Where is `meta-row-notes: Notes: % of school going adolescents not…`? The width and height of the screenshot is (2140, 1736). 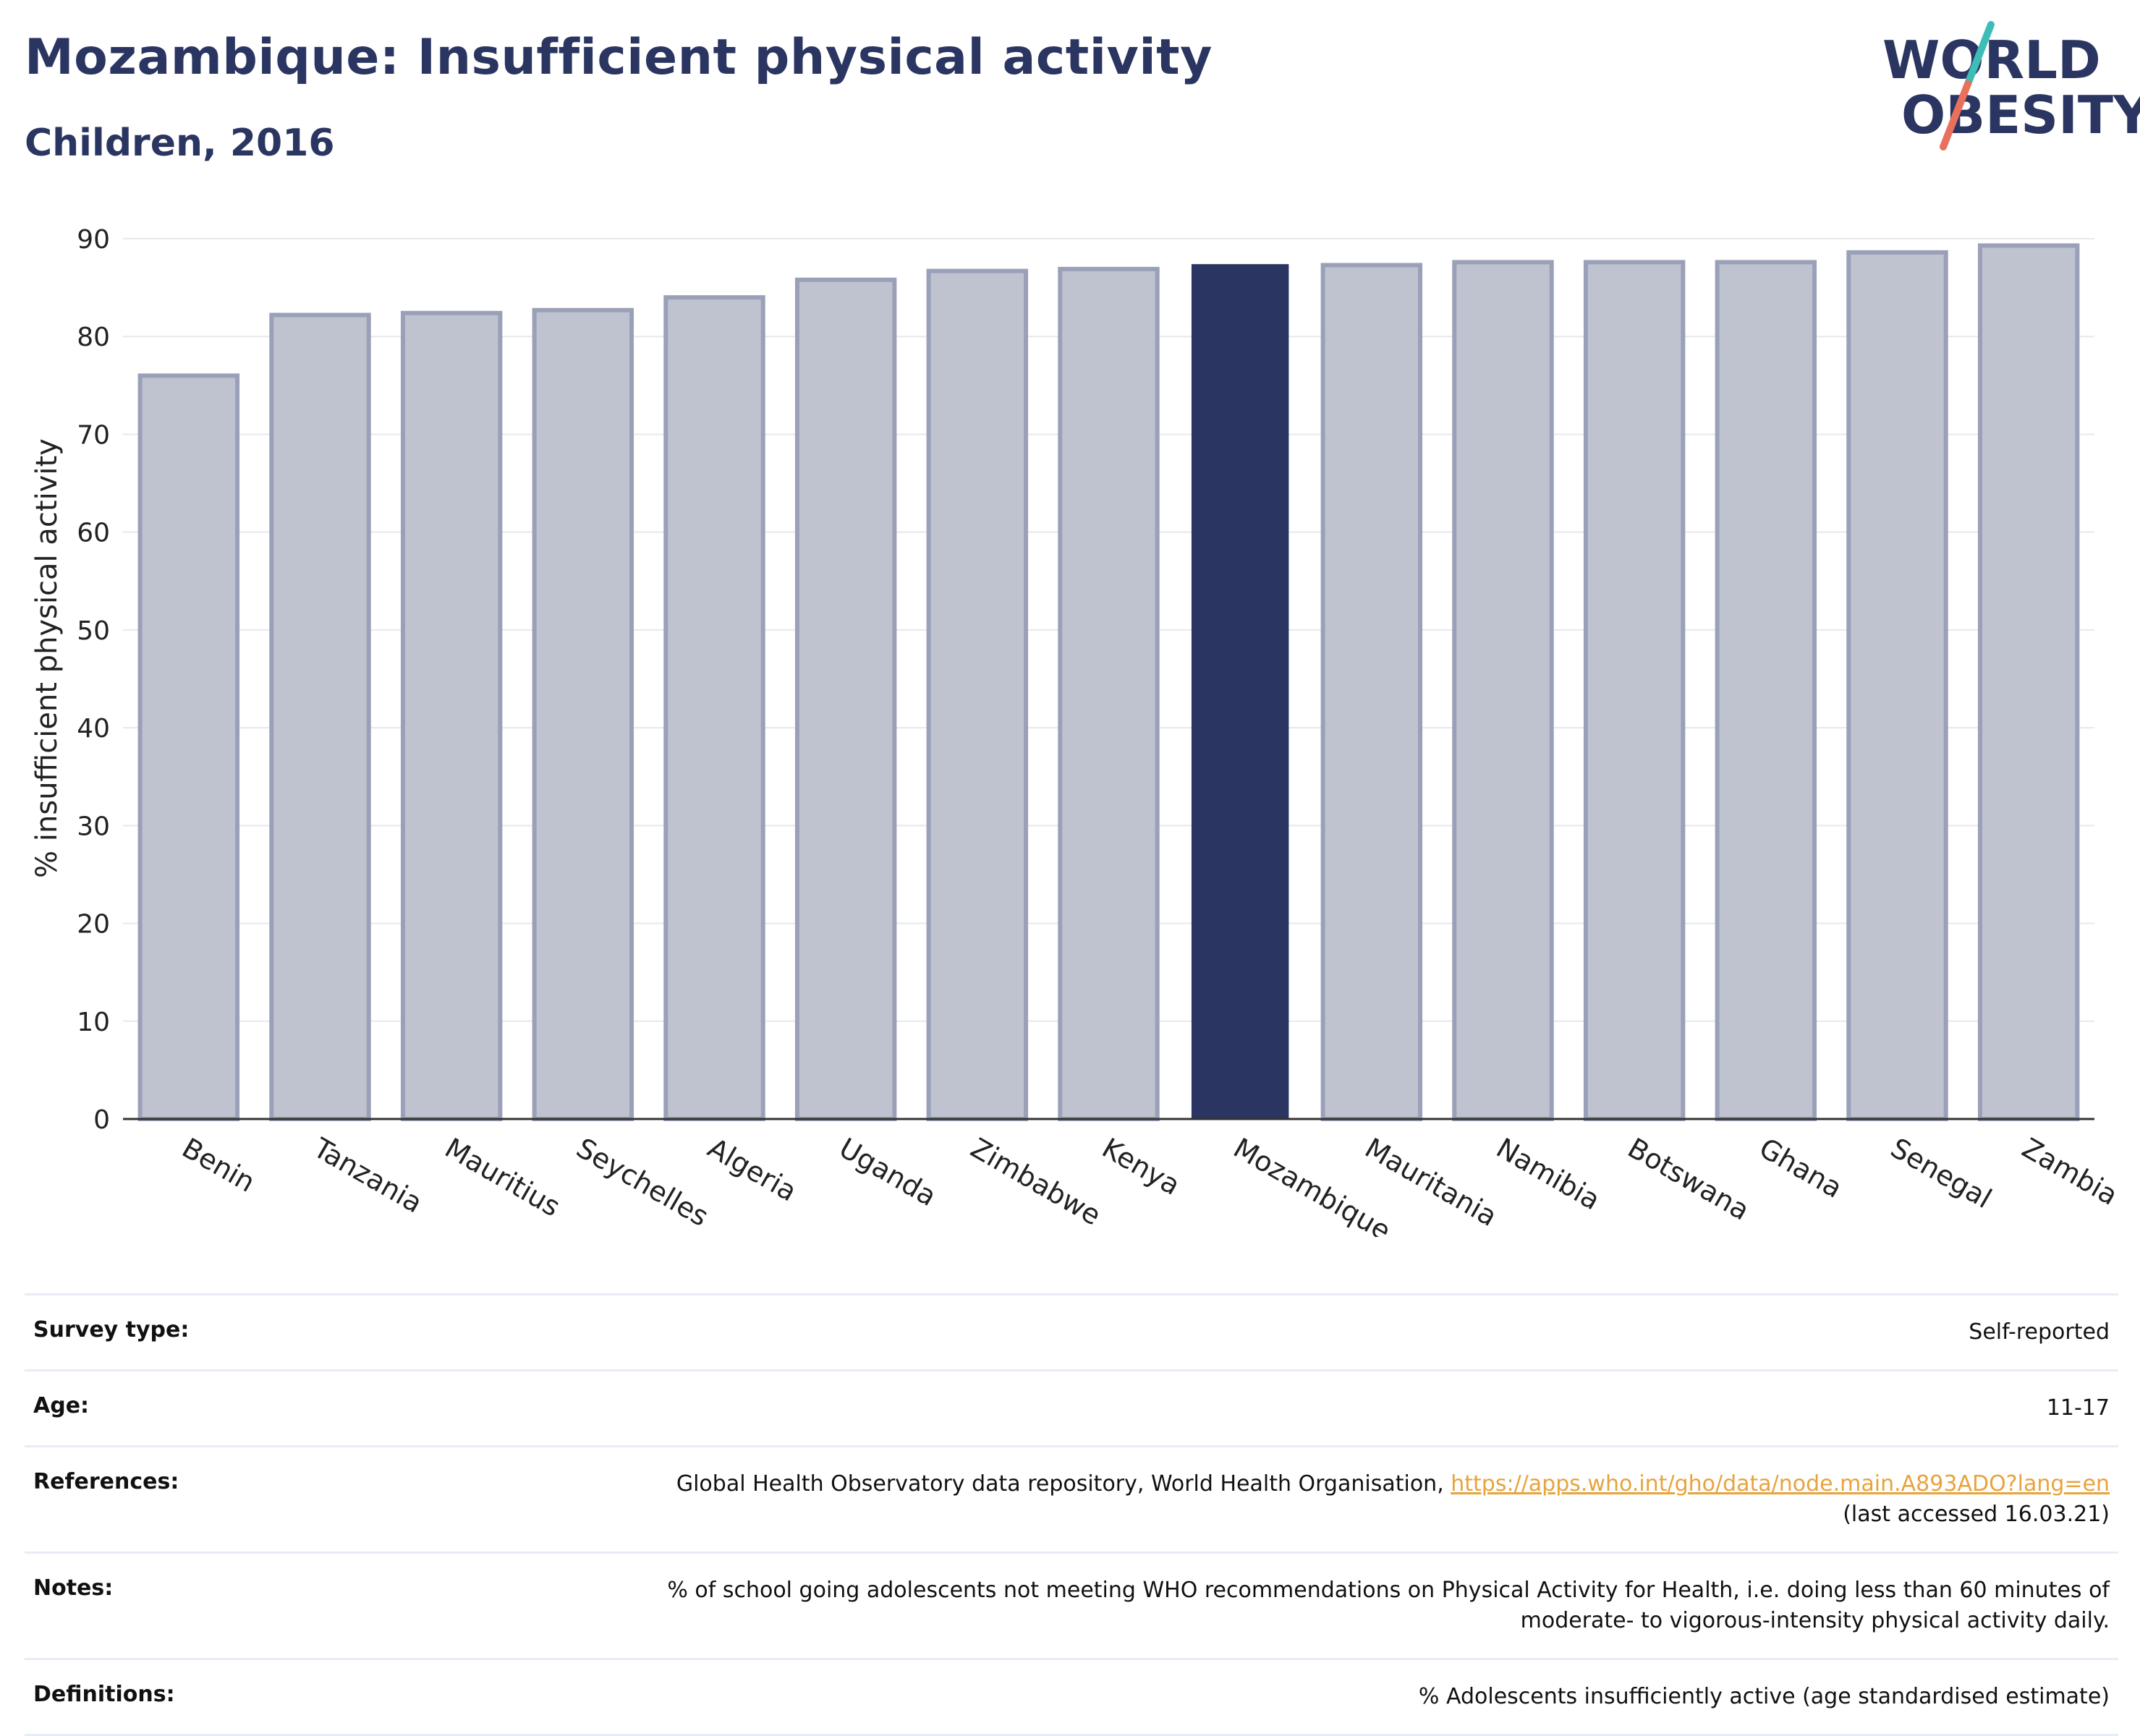 meta-row-notes: Notes: % of school going adolescents not… is located at coordinates (1071, 1605).